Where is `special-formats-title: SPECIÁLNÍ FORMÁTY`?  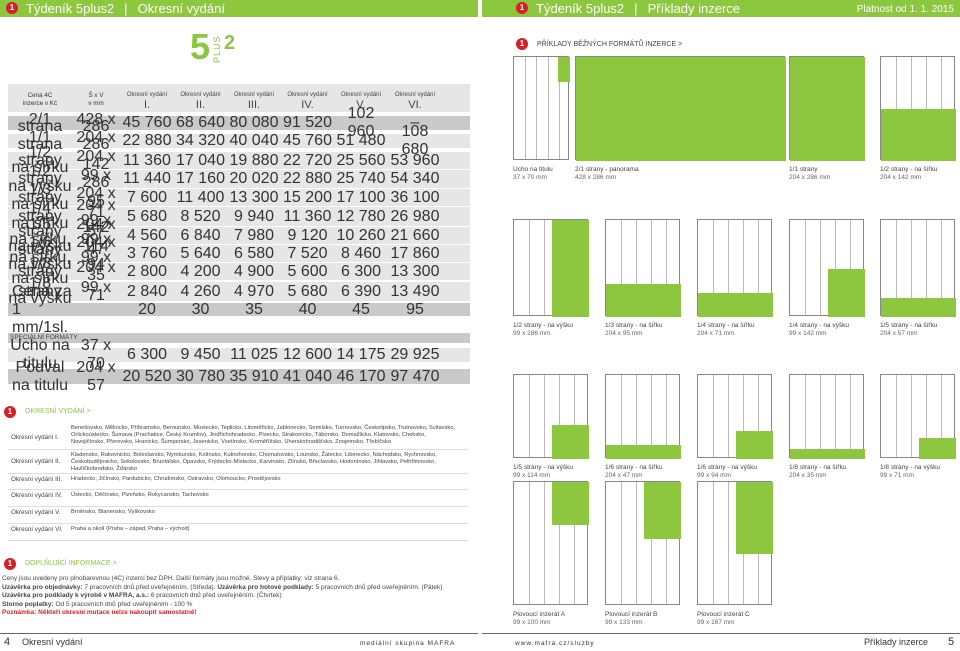
special-formats-title: SPECIÁLNÍ FORMÁTY is located at coordinates (44, 337).